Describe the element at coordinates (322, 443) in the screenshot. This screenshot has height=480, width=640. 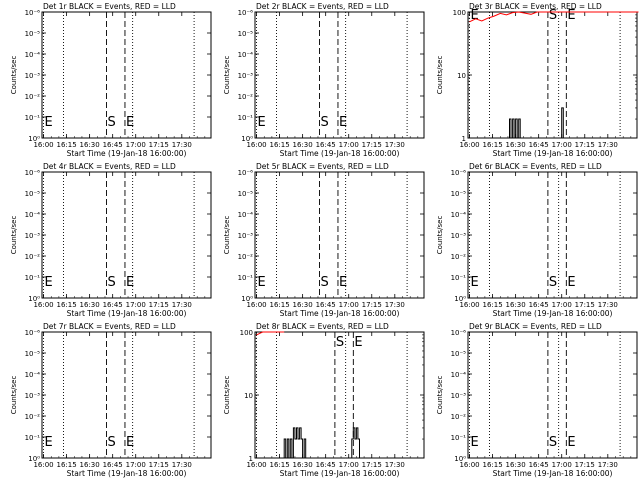
I see `events-series-line` at that location.